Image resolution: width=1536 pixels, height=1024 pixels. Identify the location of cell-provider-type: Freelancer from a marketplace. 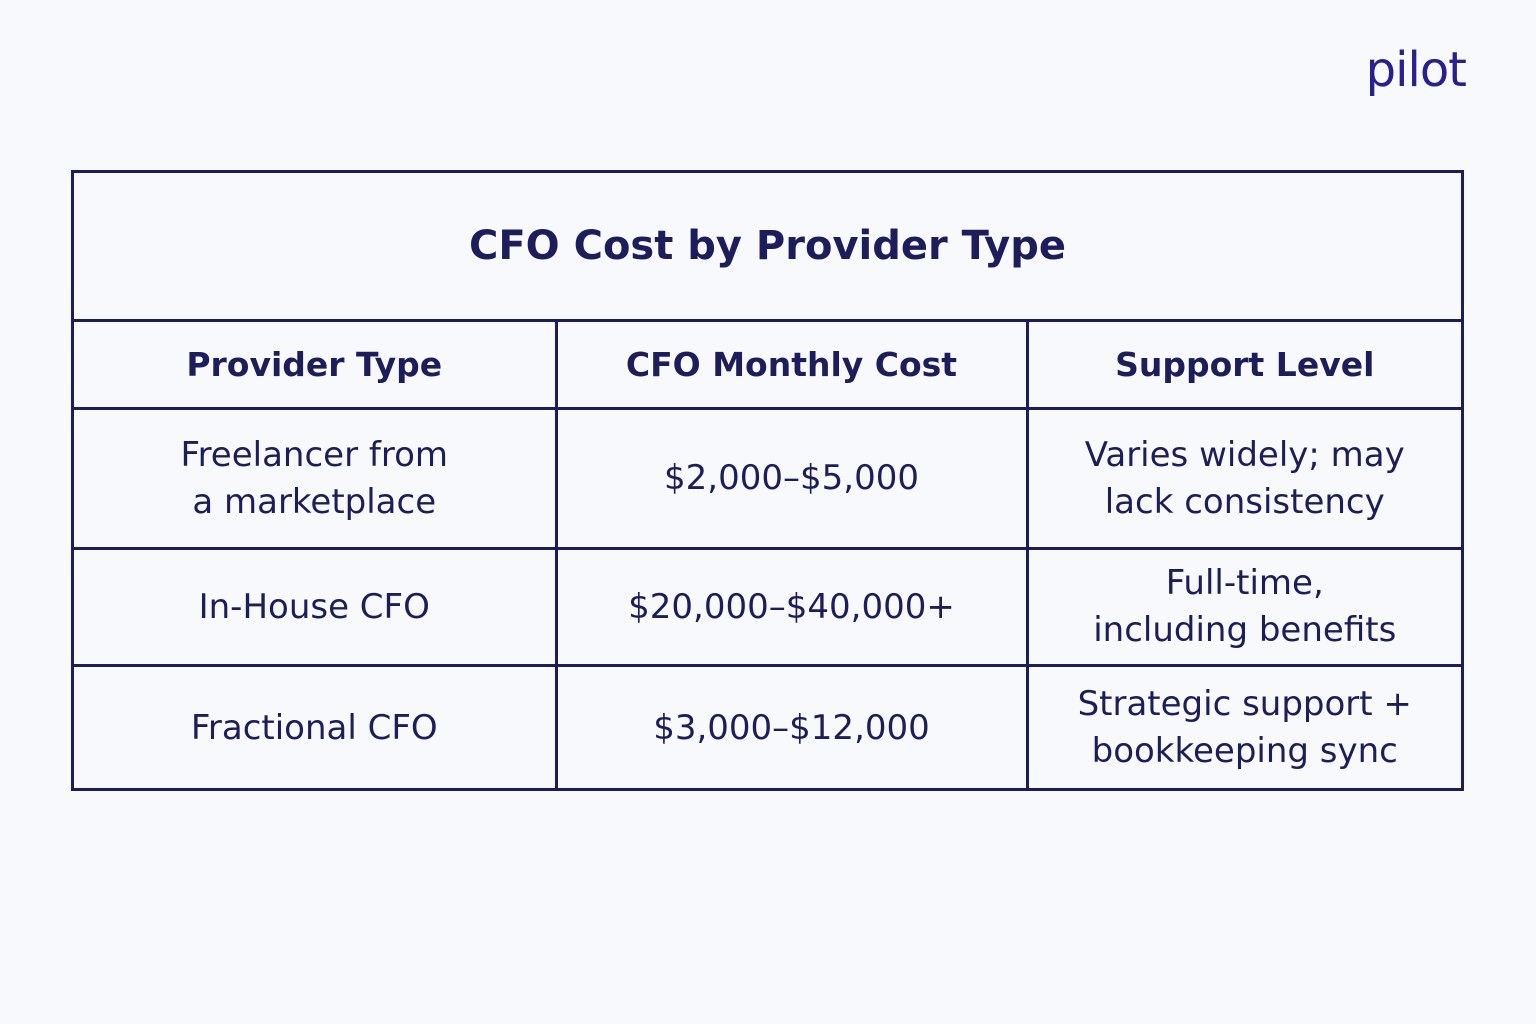
(316, 478).